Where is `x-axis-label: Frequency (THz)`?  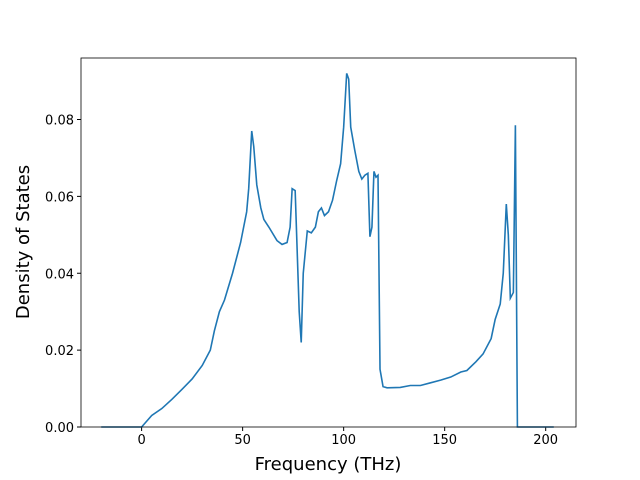
x-axis-label: Frequency (THz) is located at coordinates (328, 464).